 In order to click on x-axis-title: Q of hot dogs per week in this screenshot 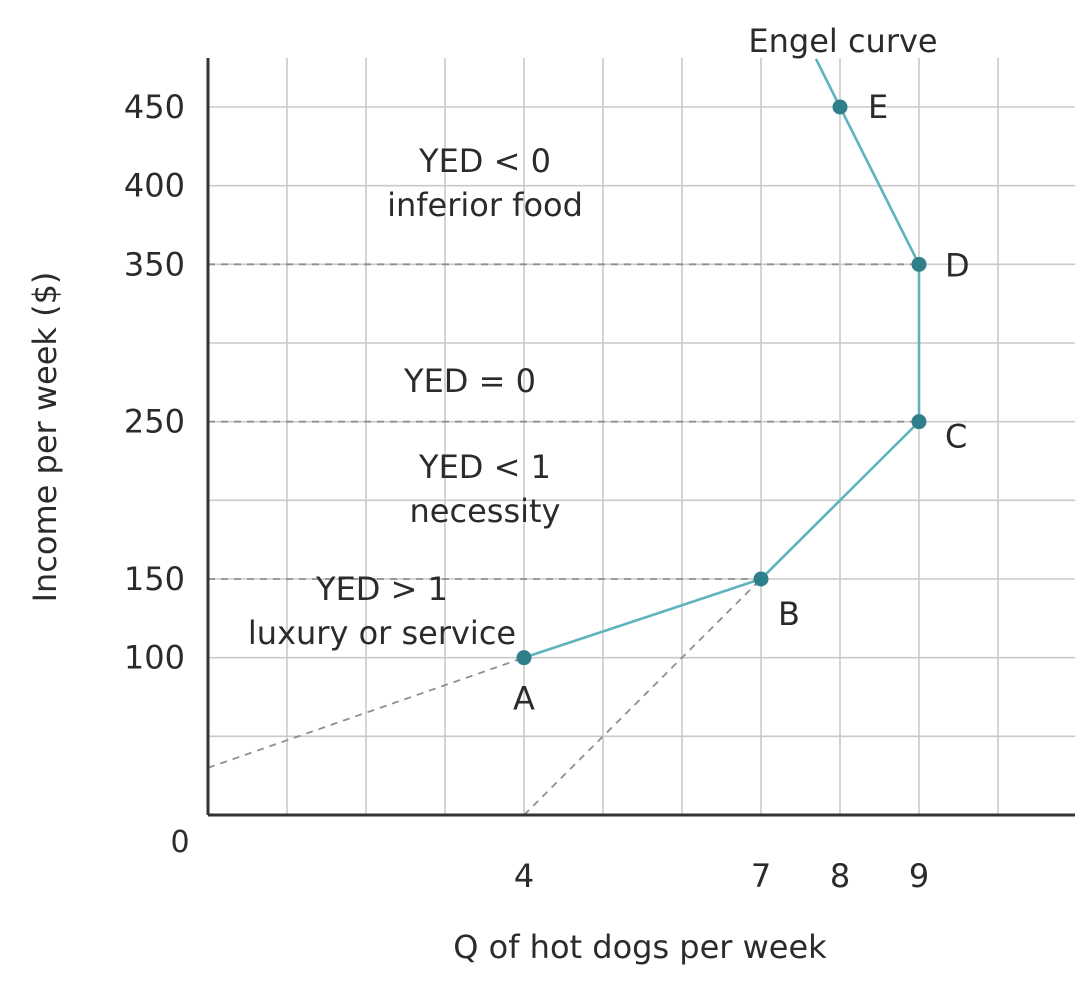, I will do `click(640, 947)`.